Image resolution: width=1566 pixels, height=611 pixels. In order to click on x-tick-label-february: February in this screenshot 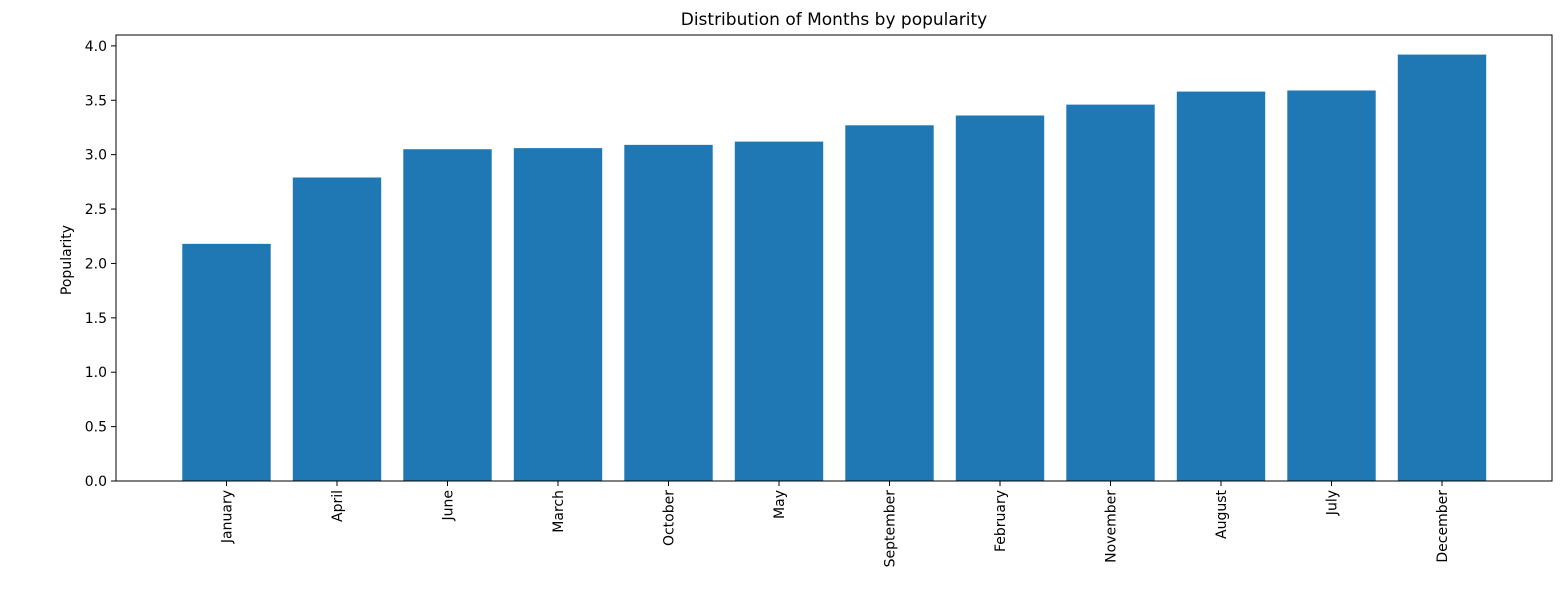, I will do `click(1001, 521)`.